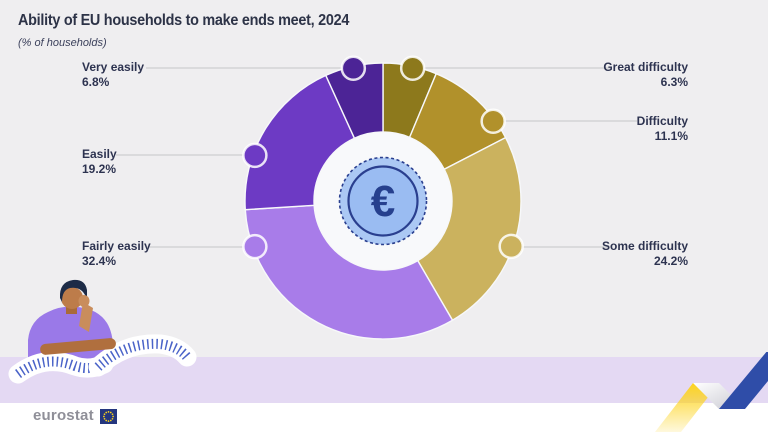 Image resolution: width=768 pixels, height=432 pixels. What do you see at coordinates (255, 155) in the screenshot?
I see `dot-easily` at bounding box center [255, 155].